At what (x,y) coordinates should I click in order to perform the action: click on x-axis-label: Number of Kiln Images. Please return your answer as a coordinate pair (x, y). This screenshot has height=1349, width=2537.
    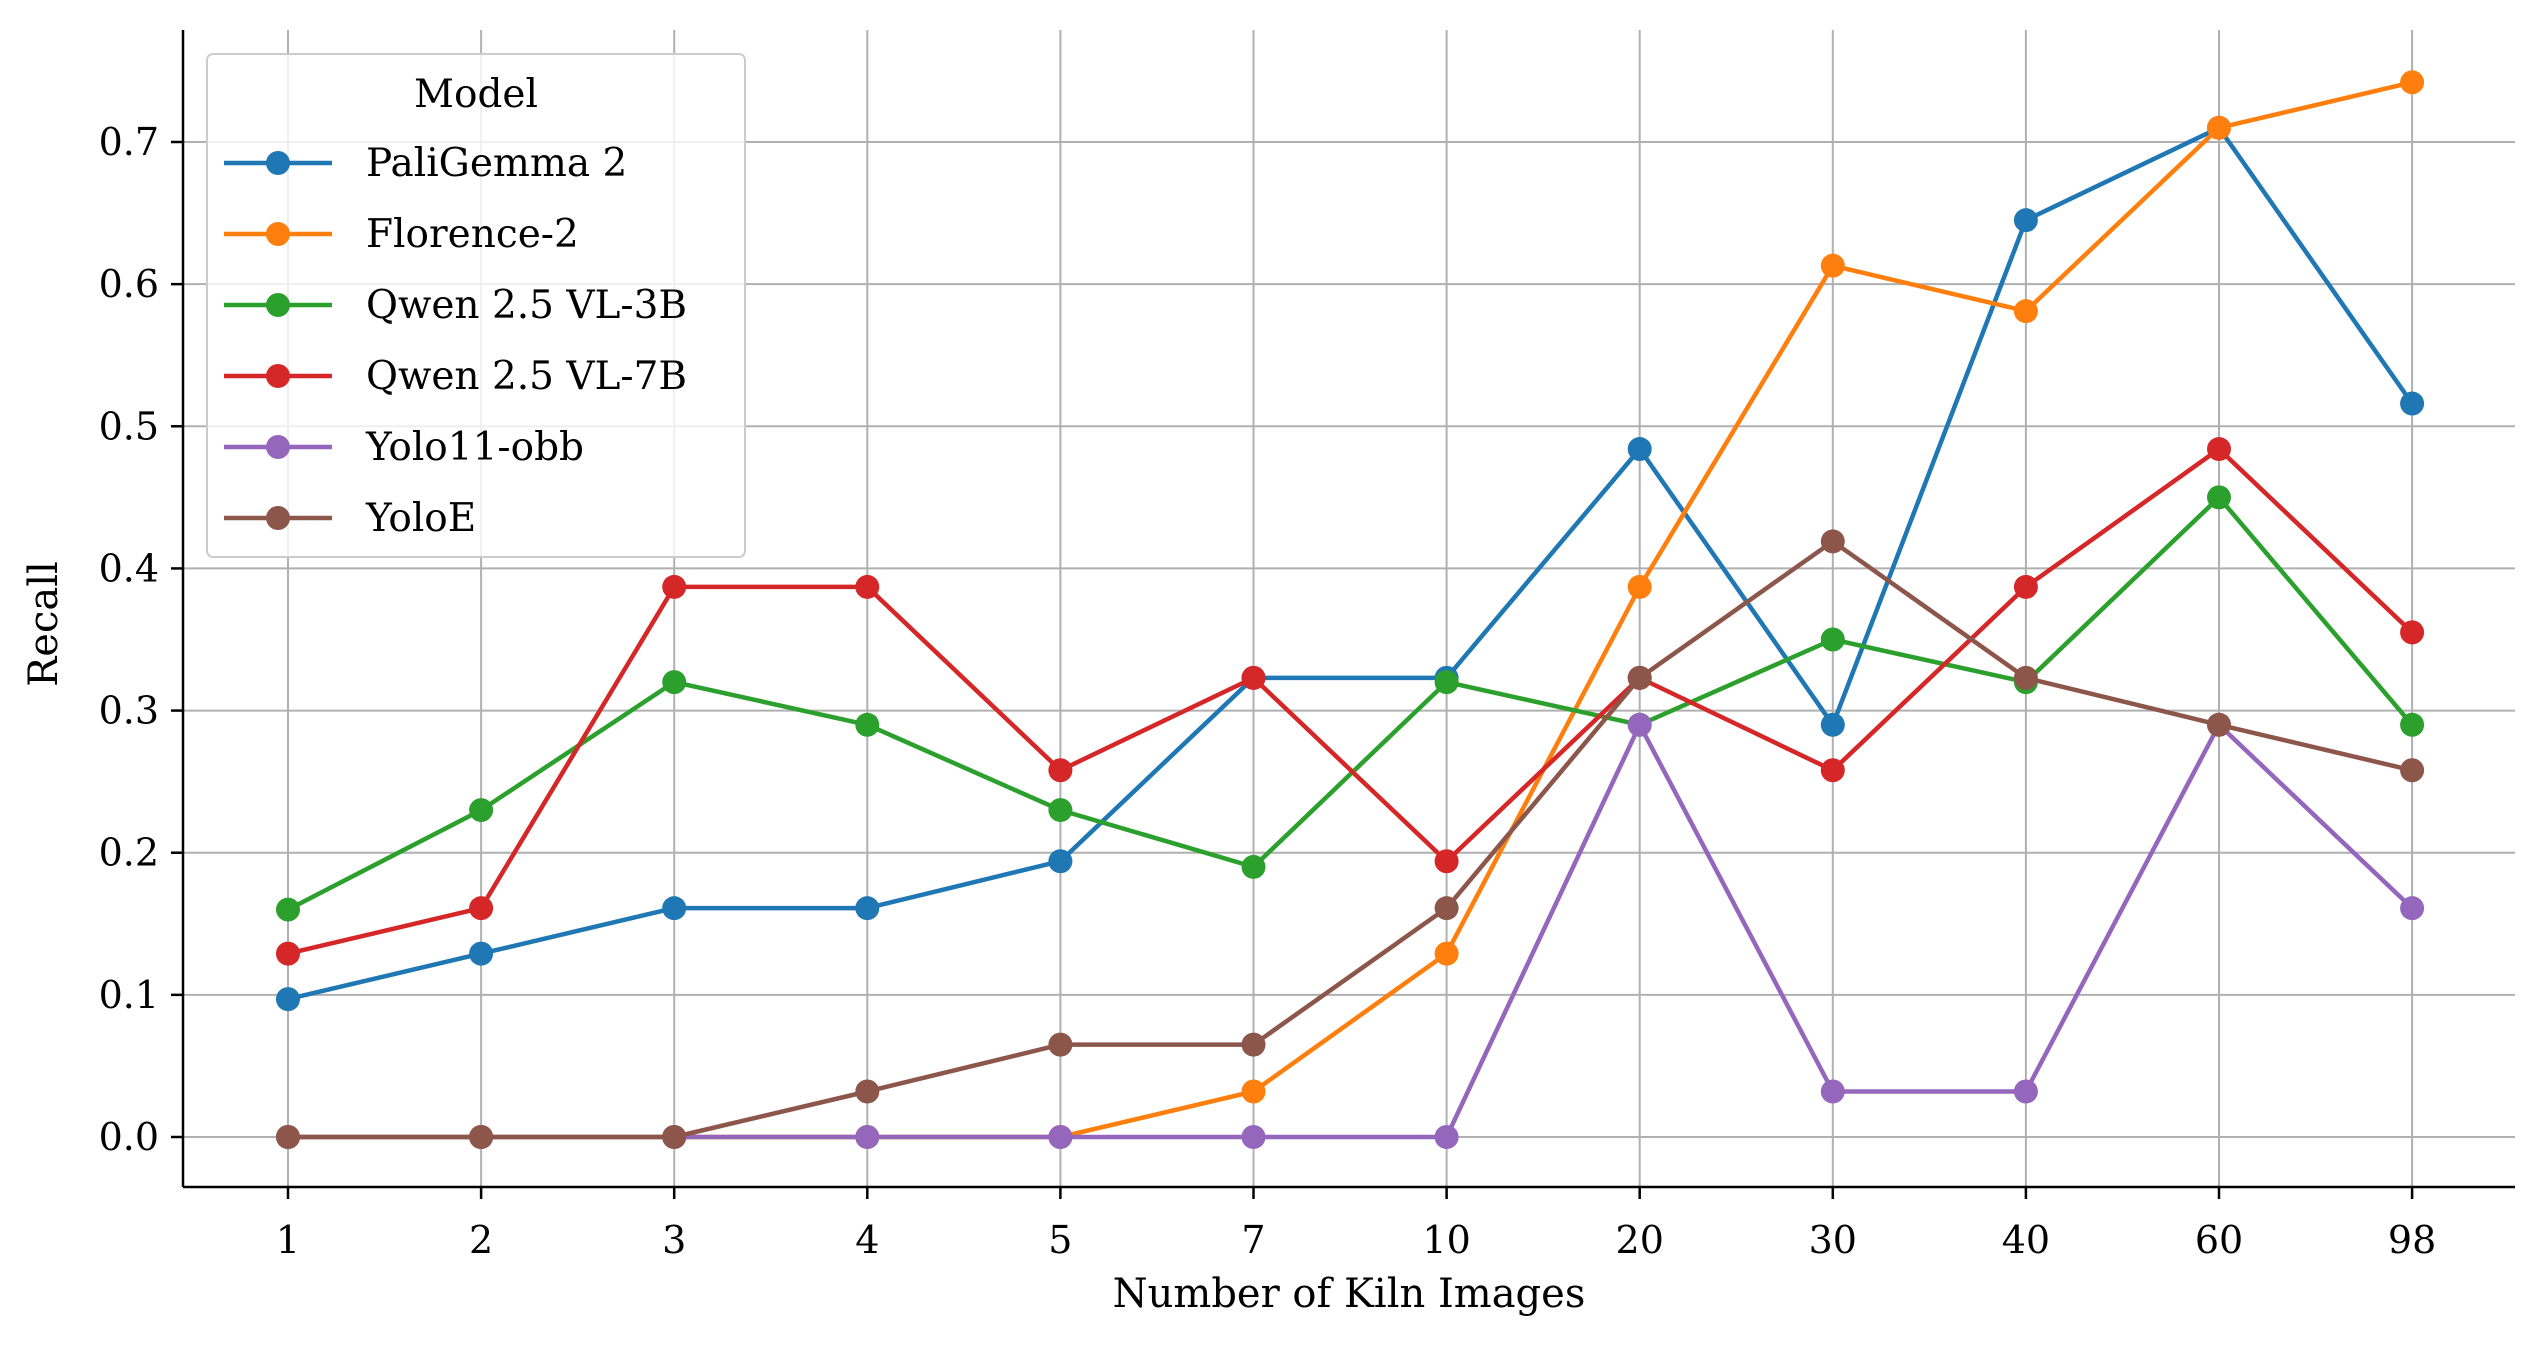
    Looking at the image, I should click on (1349, 1294).